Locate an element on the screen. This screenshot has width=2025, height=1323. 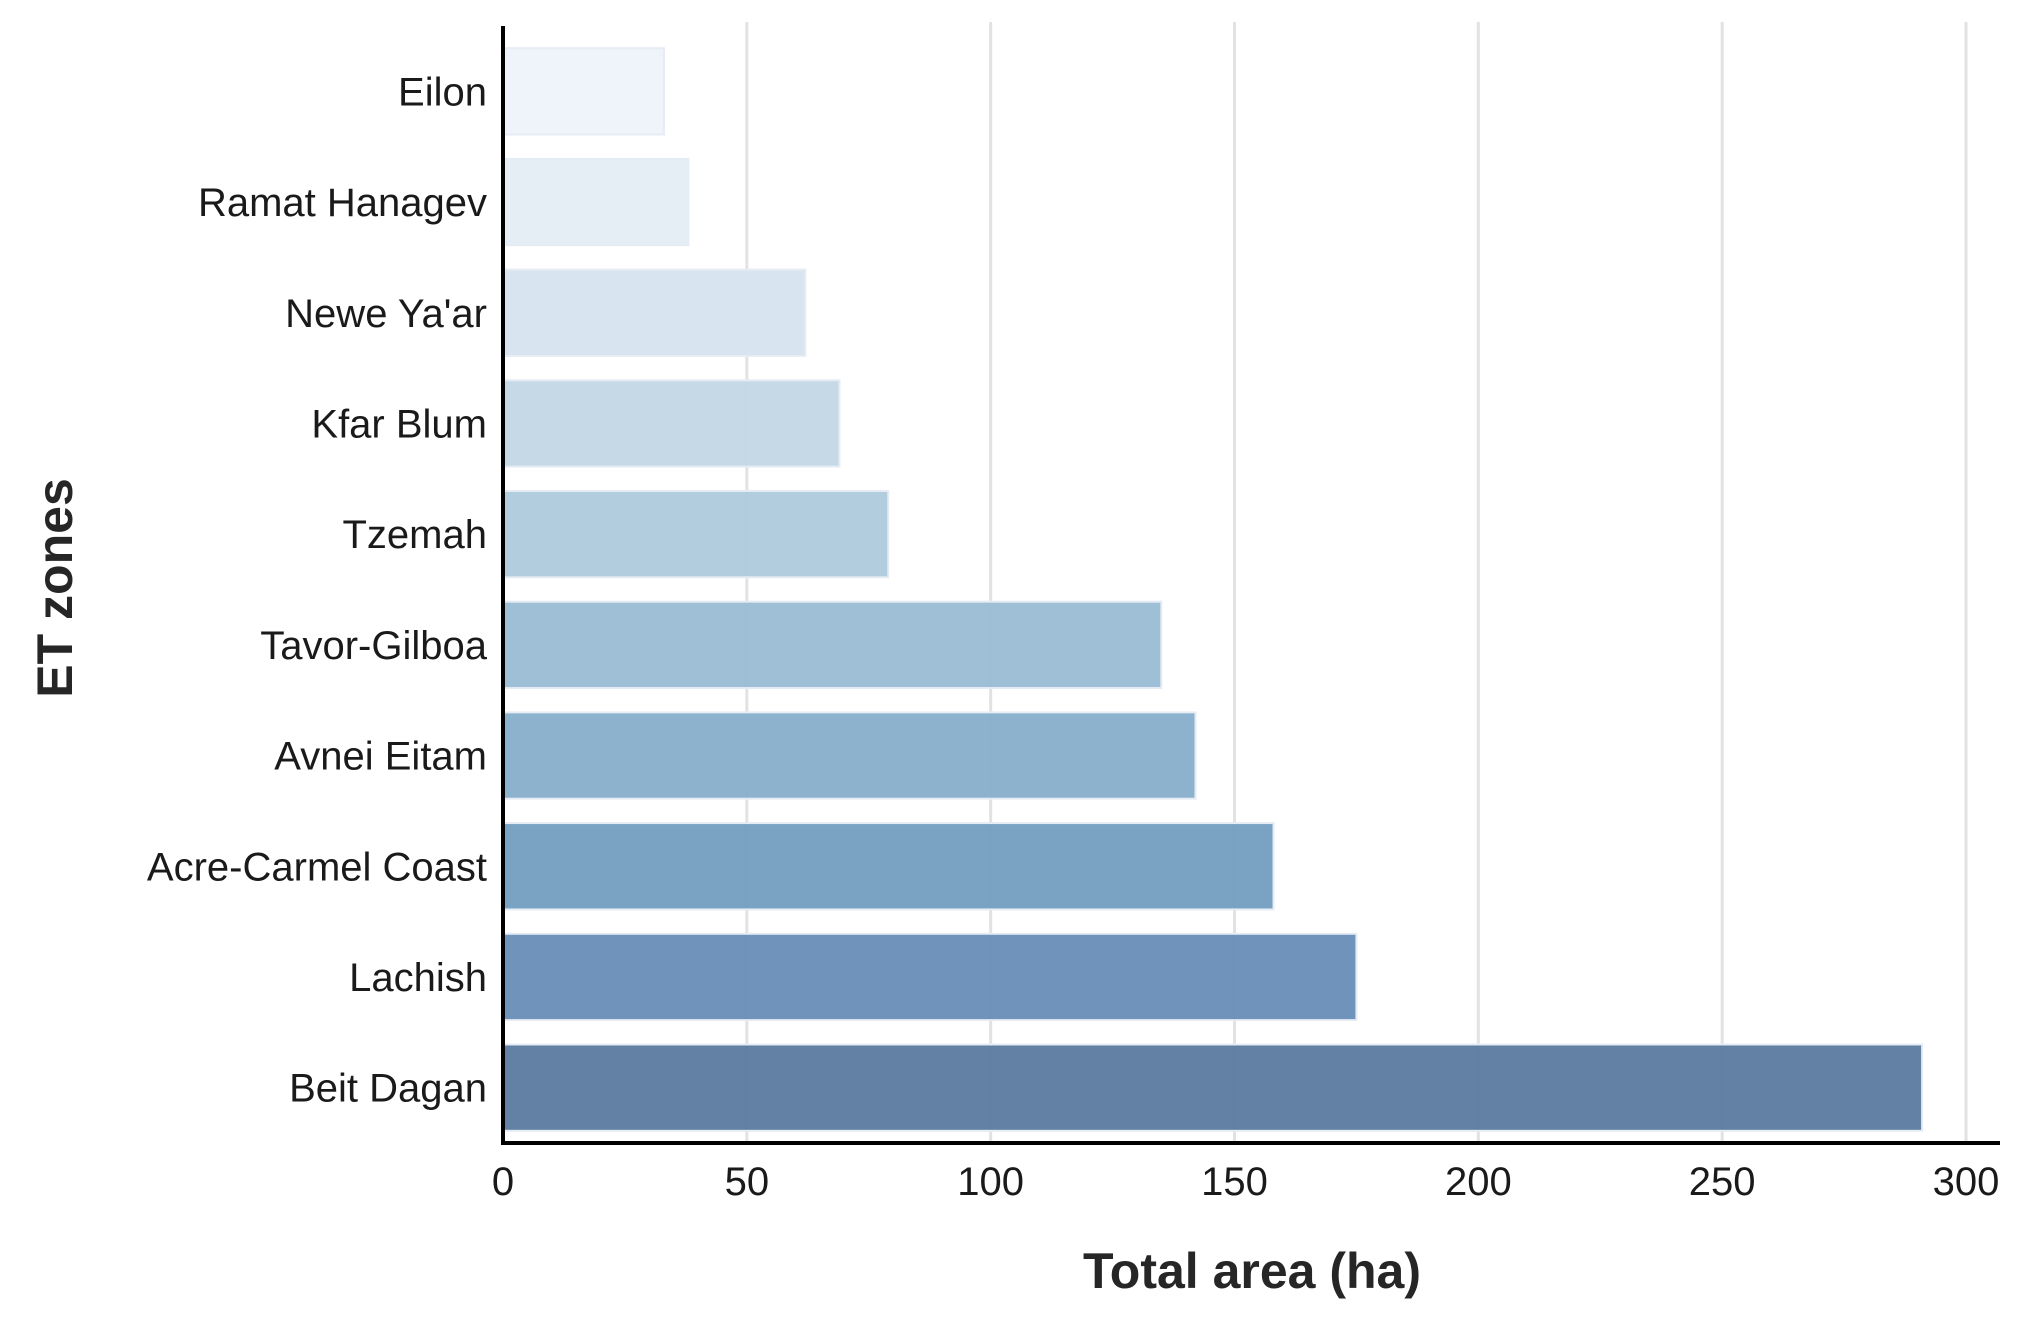
x-tick-label-300: 300 is located at coordinates (1966, 1182).